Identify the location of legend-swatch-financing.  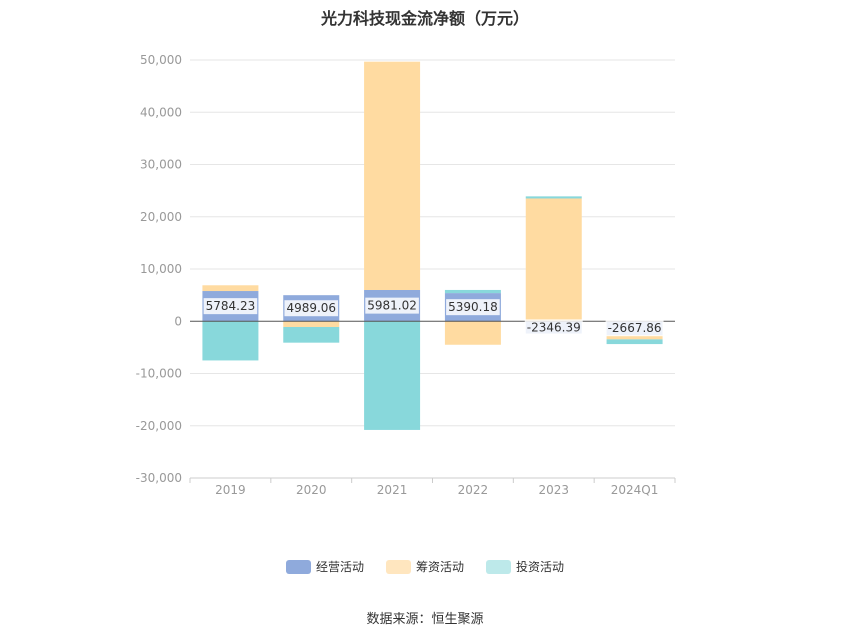
(398, 566).